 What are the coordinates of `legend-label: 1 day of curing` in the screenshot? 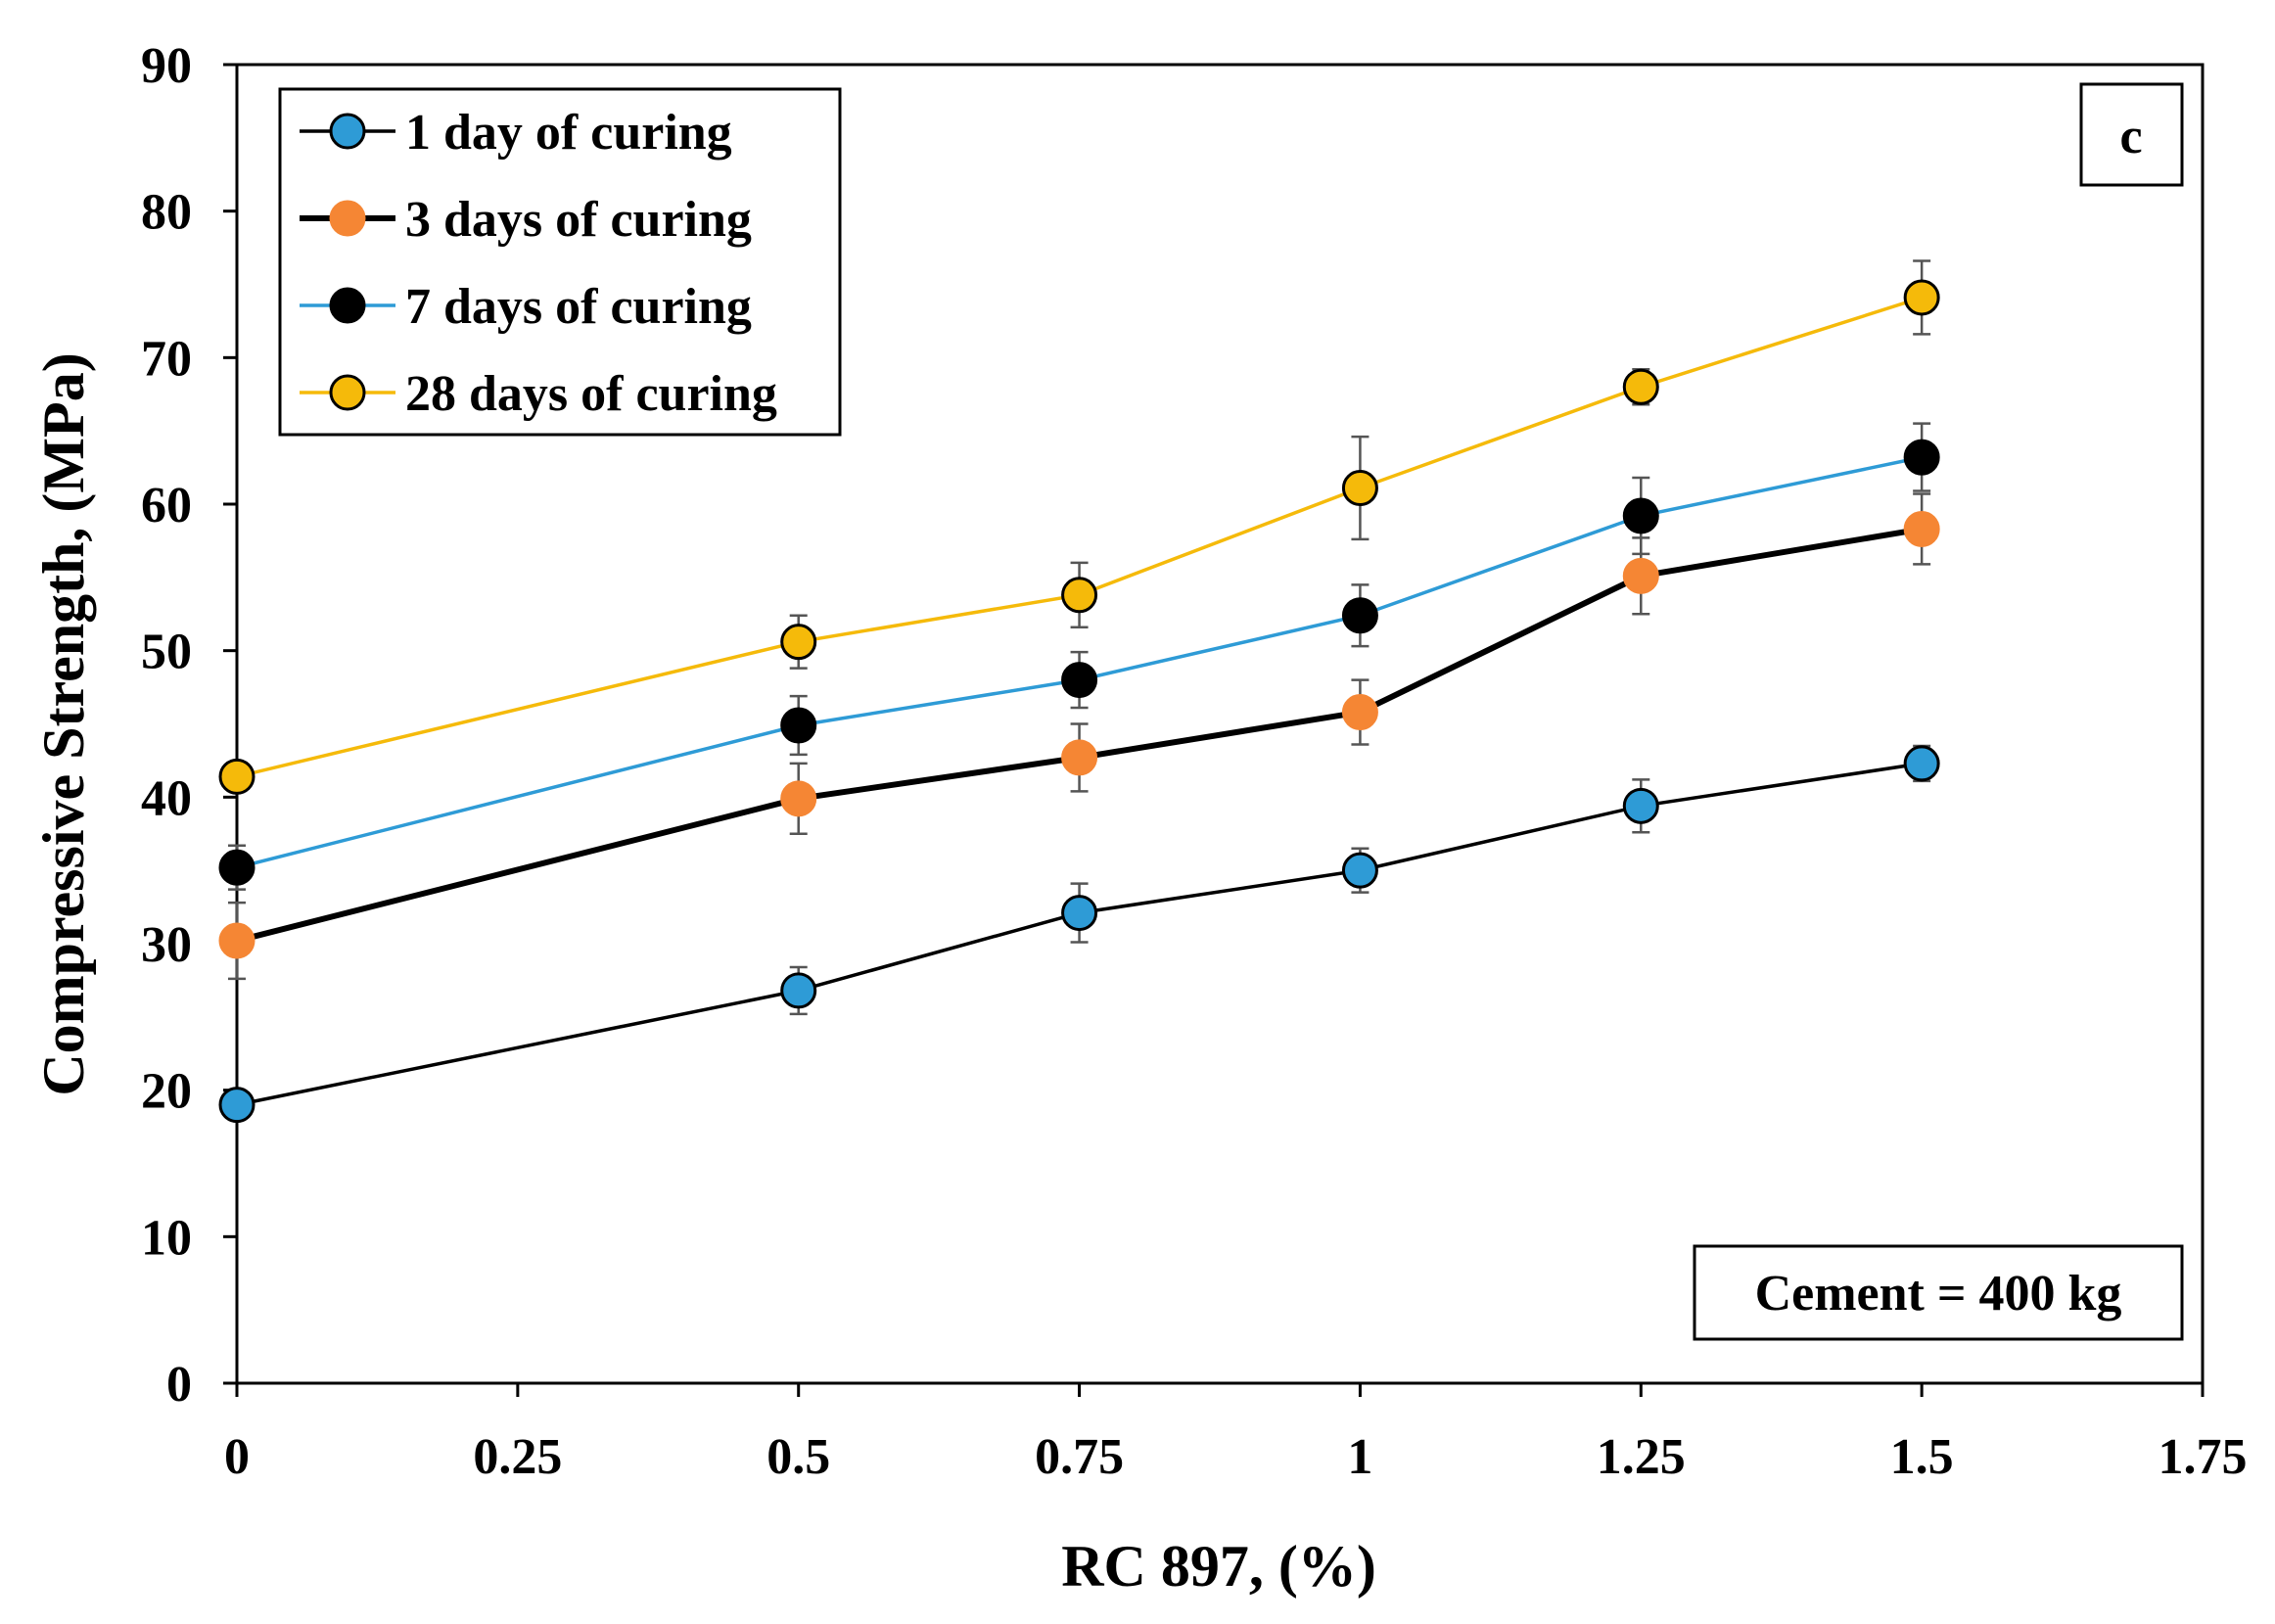 It's located at (568, 133).